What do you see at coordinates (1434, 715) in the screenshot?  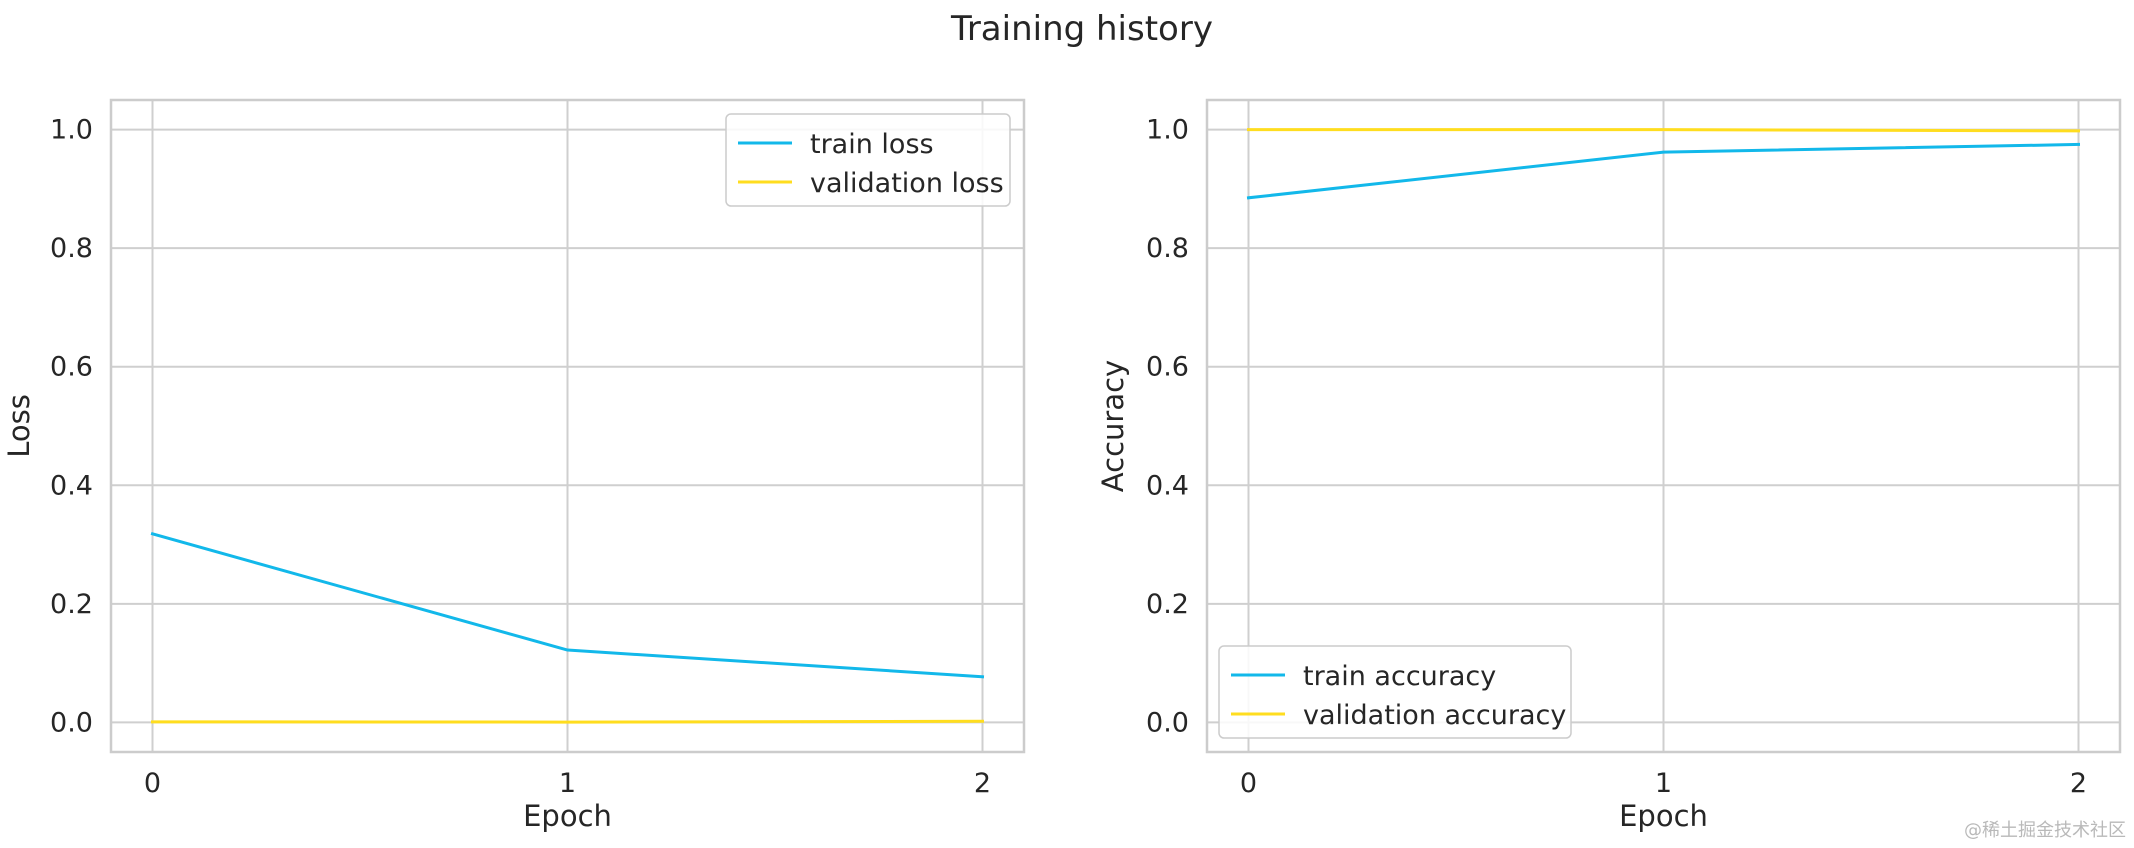 I see `legend-label: validation accuracy` at bounding box center [1434, 715].